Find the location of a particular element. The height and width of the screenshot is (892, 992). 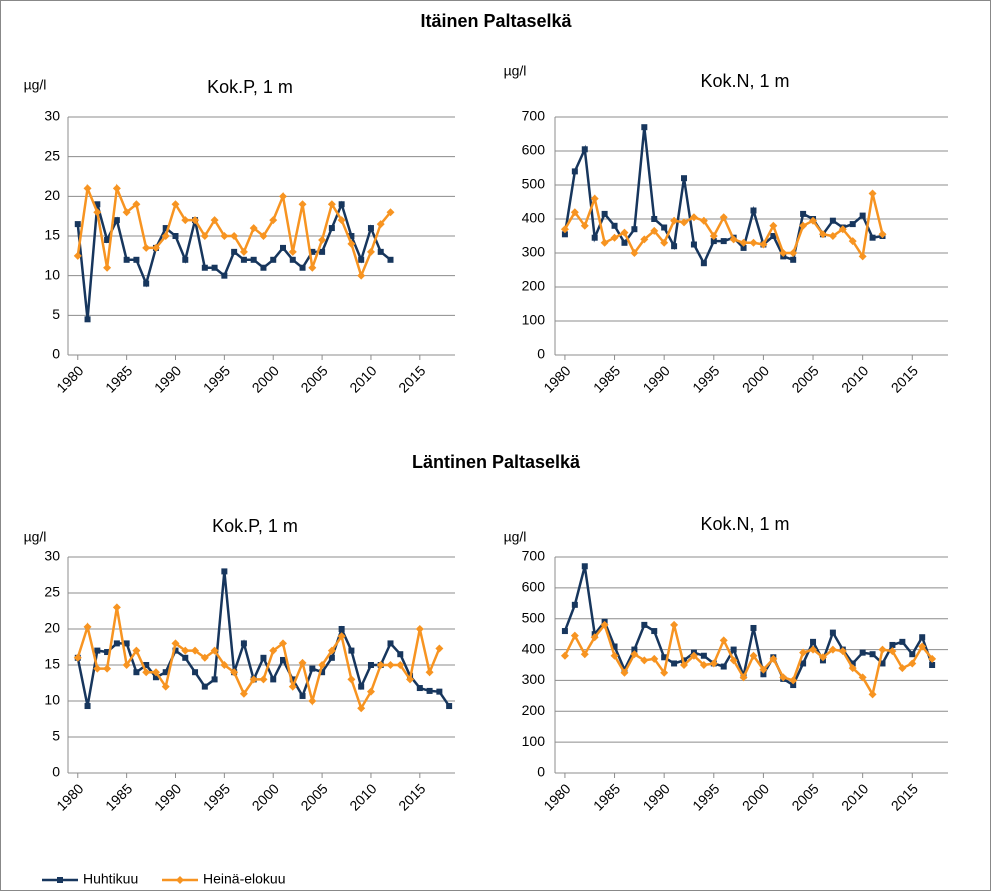

y-tick-label: 400 is located at coordinates (534, 648).